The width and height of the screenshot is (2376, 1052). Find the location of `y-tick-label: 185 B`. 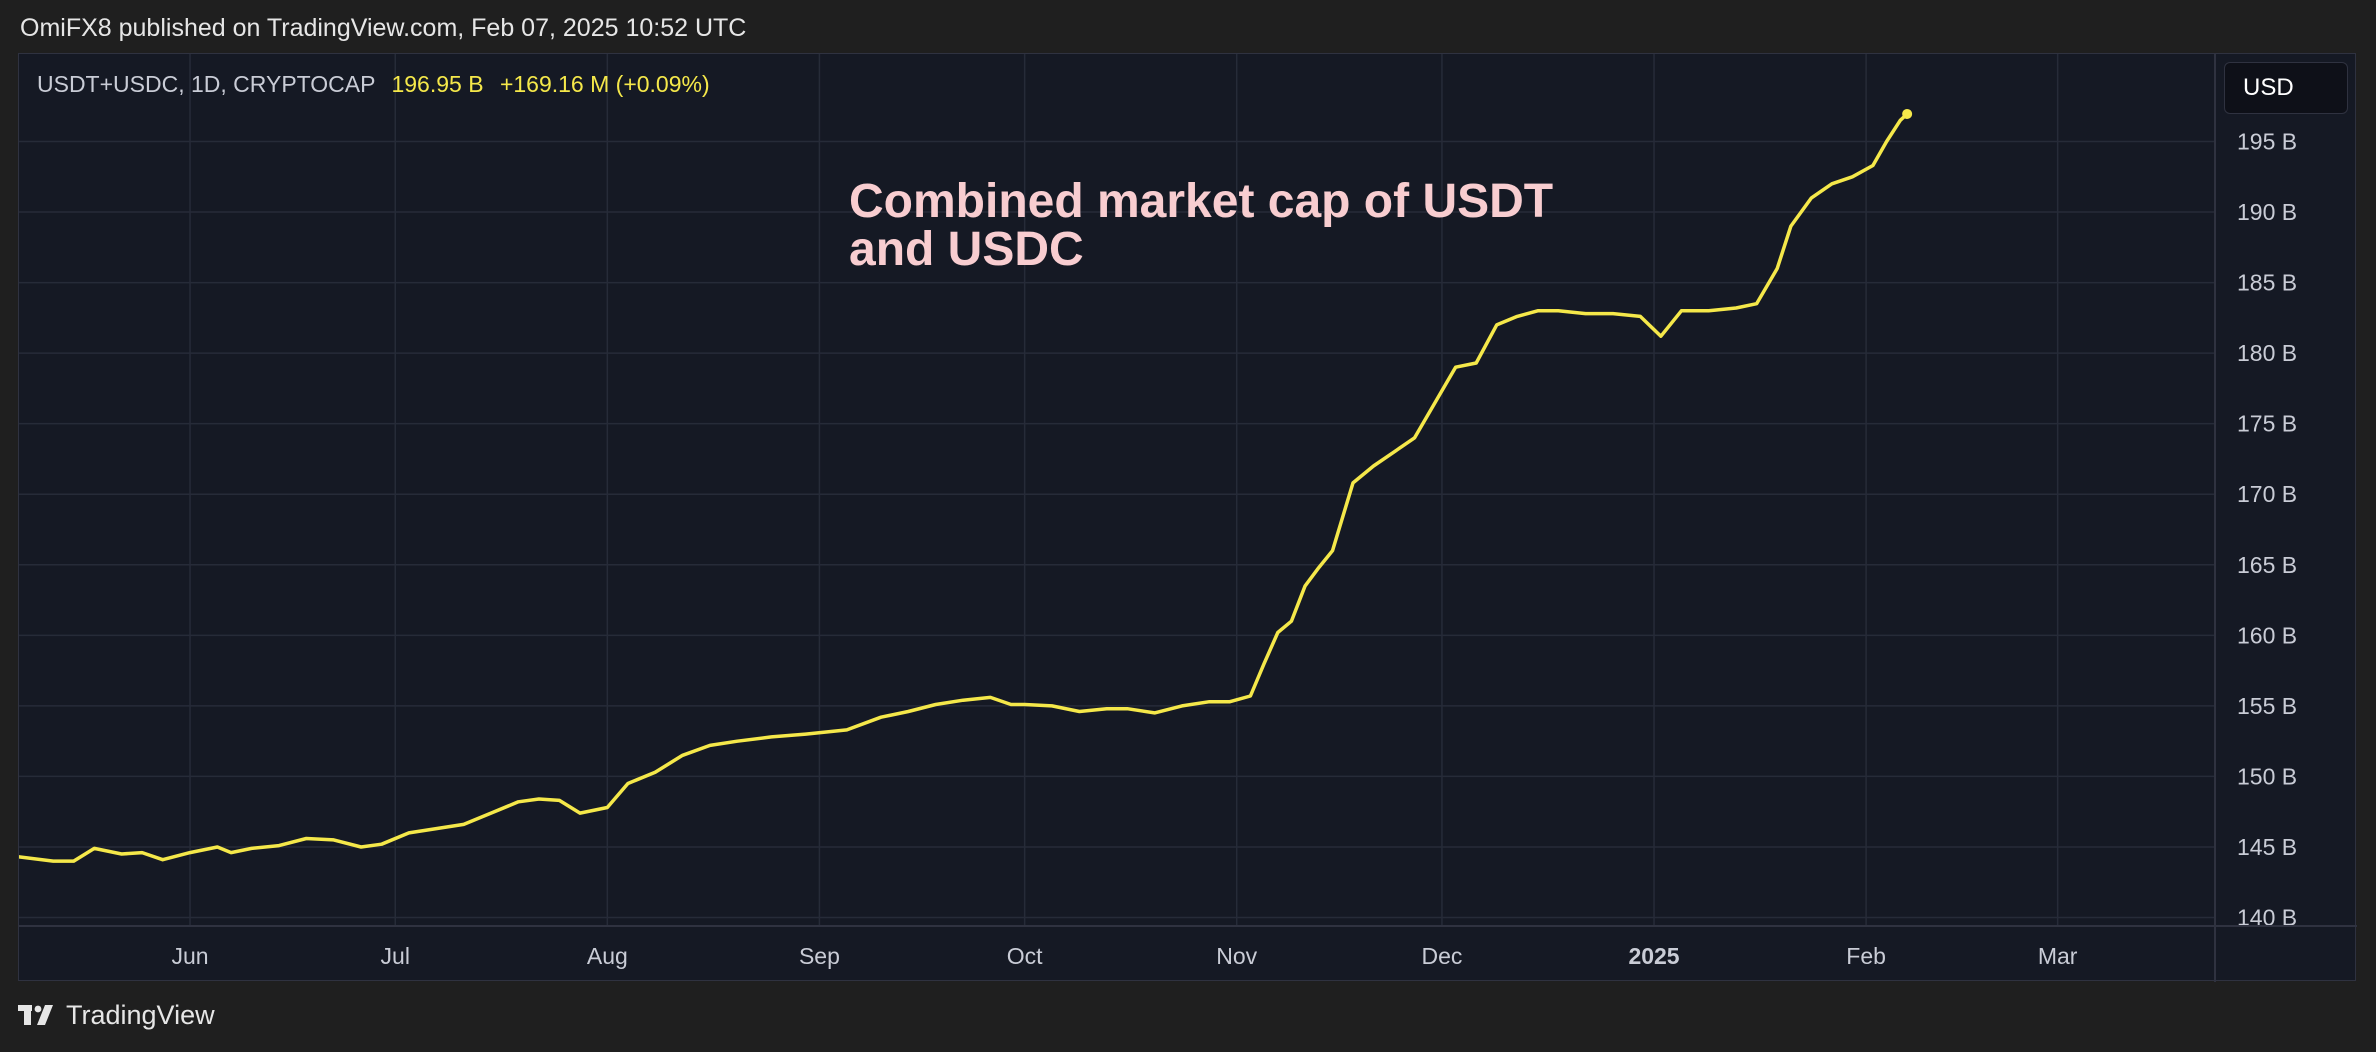

y-tick-label: 185 B is located at coordinates (2267, 283).